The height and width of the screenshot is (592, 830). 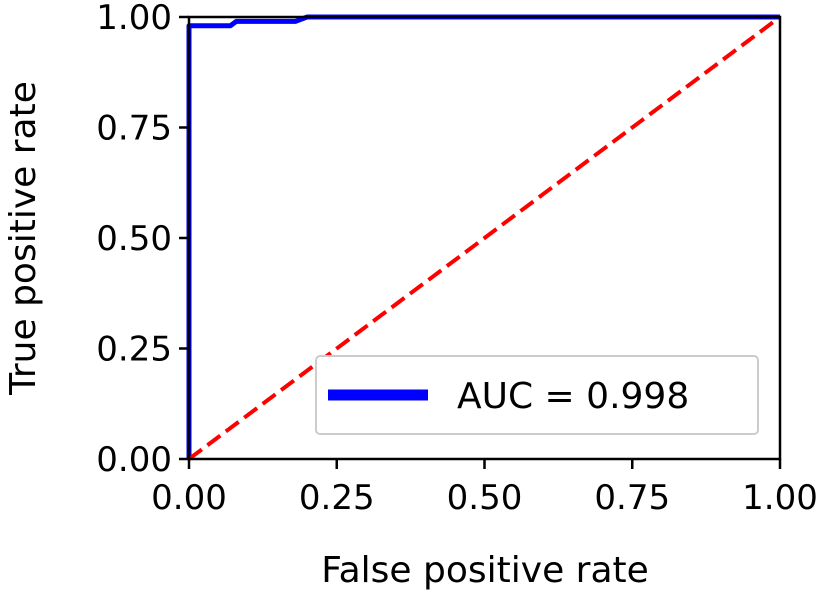 What do you see at coordinates (134, 350) in the screenshot?
I see `y-tick-label: 0.25` at bounding box center [134, 350].